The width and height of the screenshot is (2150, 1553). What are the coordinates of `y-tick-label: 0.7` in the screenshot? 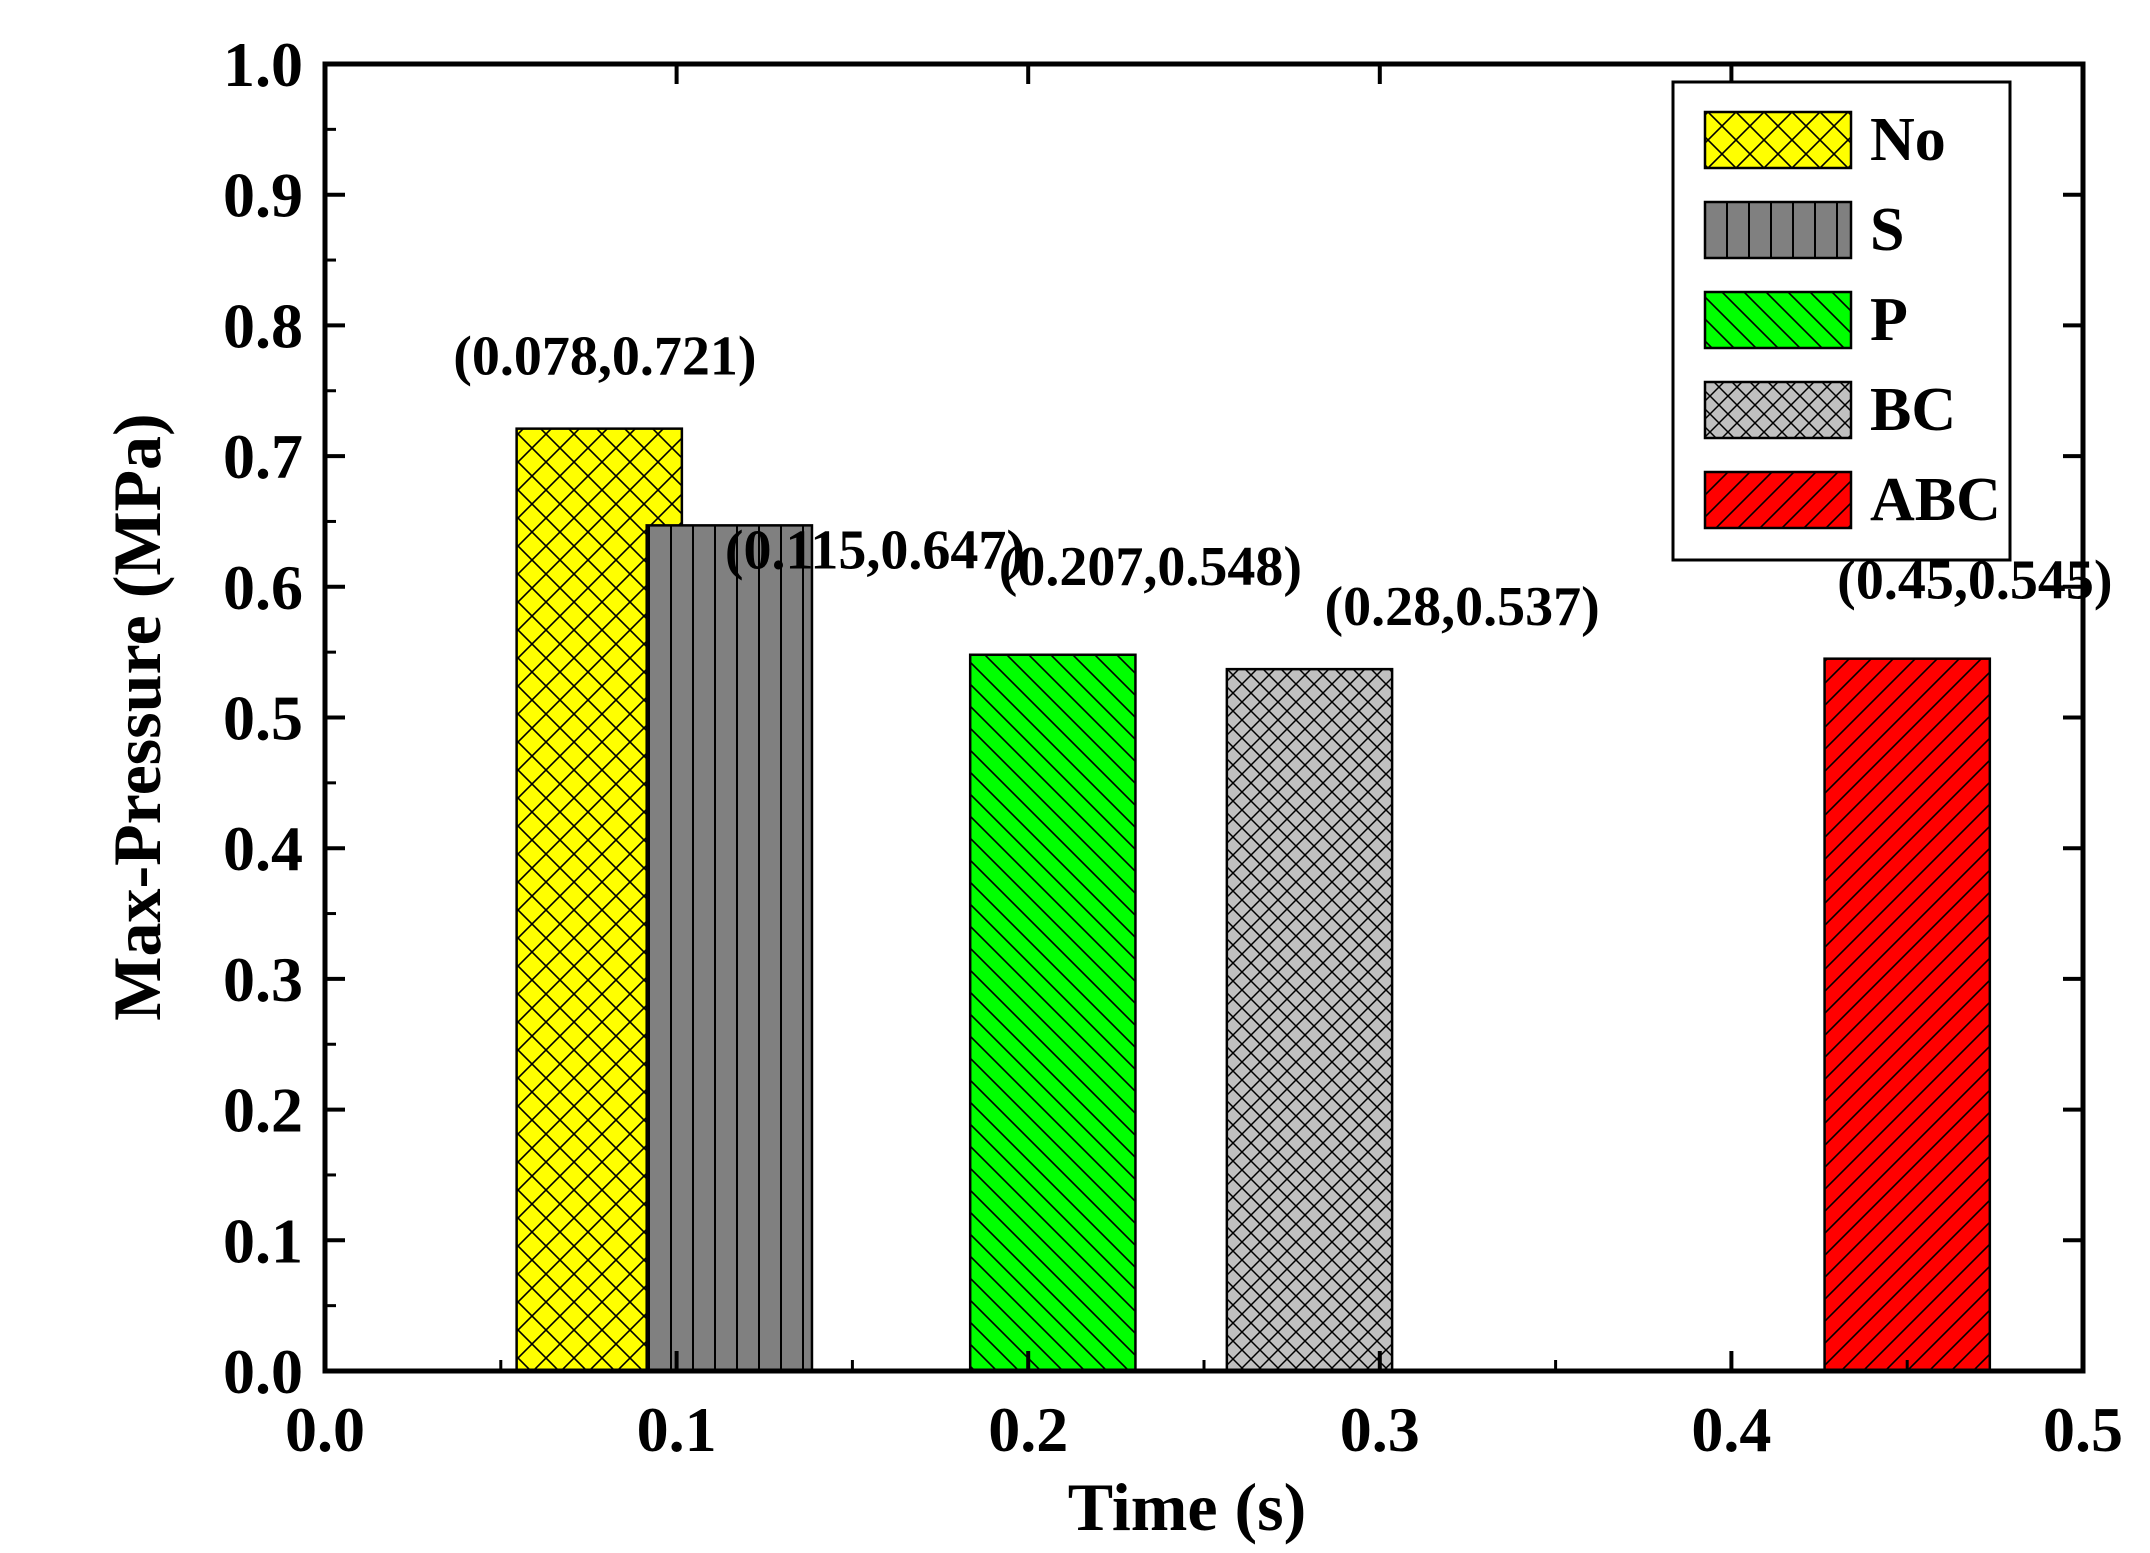 It's located at (263, 456).